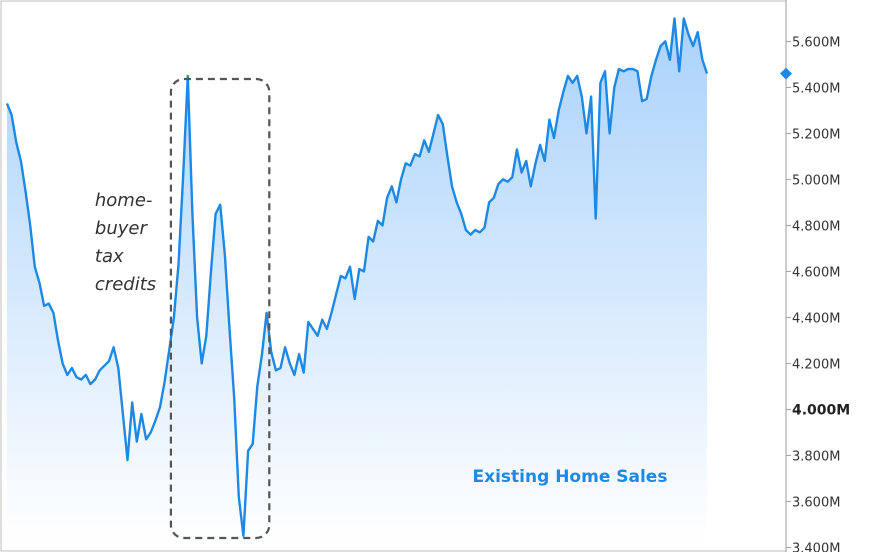  What do you see at coordinates (816, 88) in the screenshot?
I see `y-tick-label: 5.400M` at bounding box center [816, 88].